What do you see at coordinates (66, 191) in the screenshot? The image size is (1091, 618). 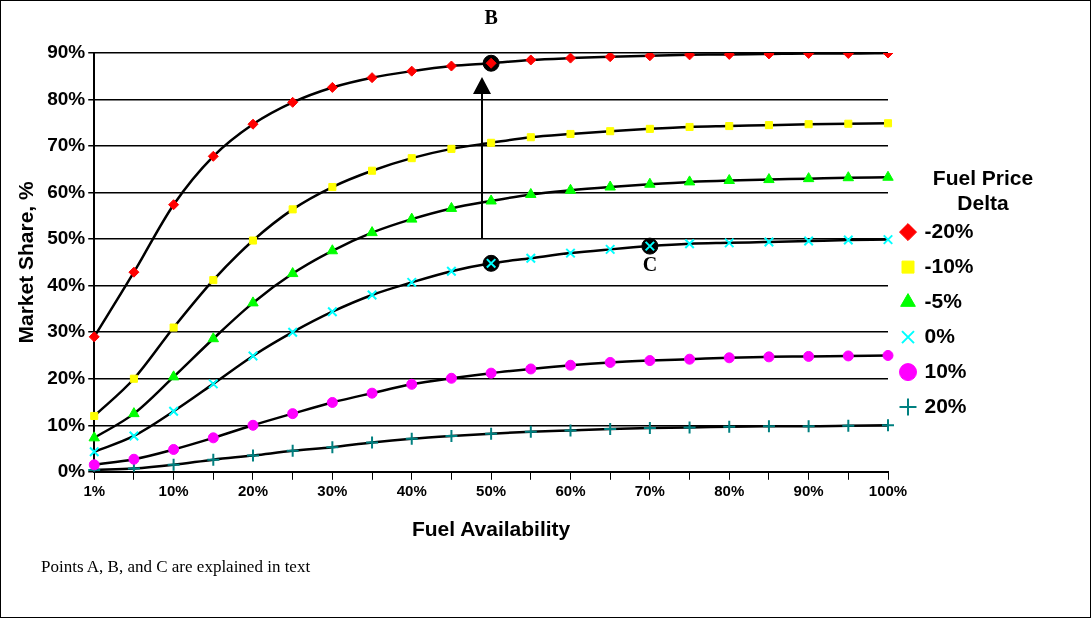 I see `y-tick-label: 60%` at bounding box center [66, 191].